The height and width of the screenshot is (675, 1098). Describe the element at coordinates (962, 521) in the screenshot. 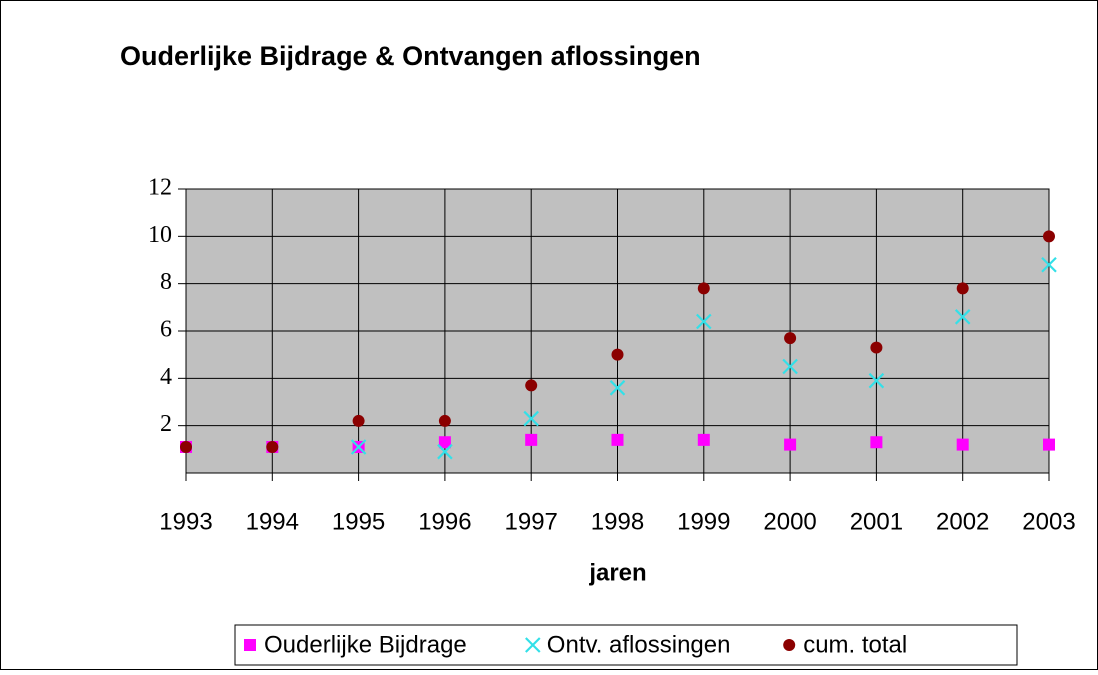

I see `x-tick-label: 2002` at that location.